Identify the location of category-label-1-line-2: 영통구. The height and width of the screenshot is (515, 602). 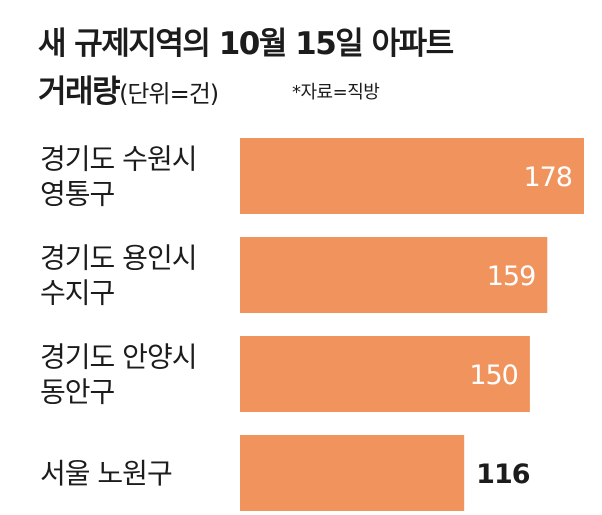
(77, 194).